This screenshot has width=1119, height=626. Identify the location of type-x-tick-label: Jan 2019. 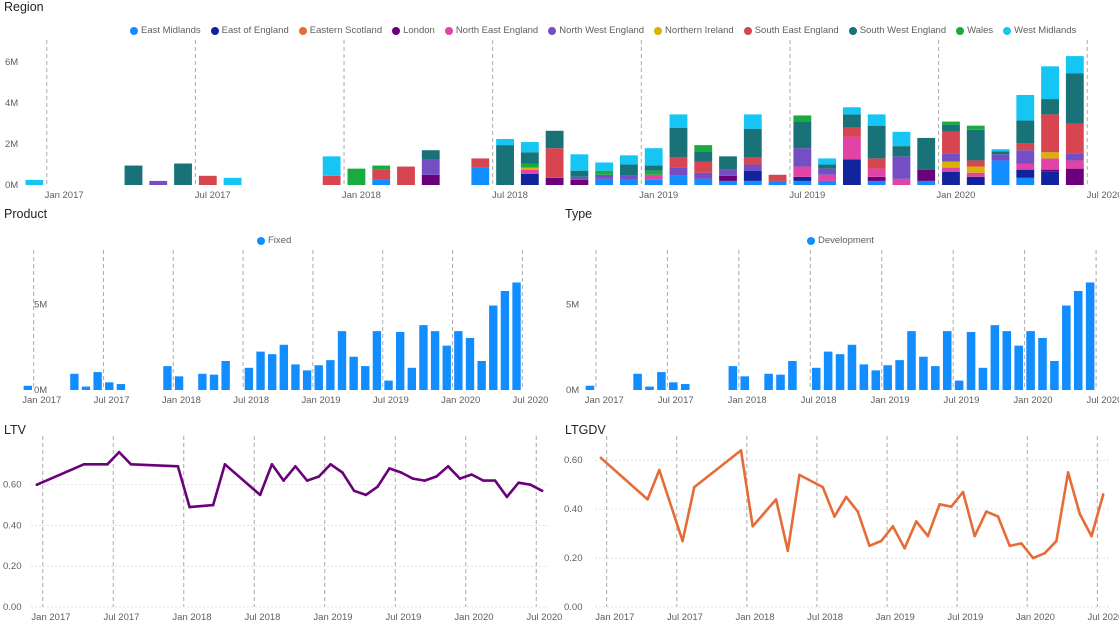
(890, 400).